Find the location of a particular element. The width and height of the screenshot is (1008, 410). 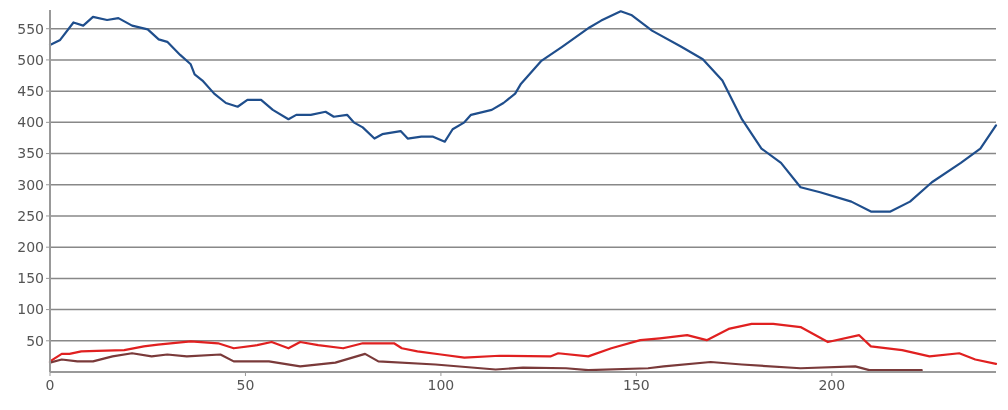

x-tick-label: 150 is located at coordinates (636, 385).